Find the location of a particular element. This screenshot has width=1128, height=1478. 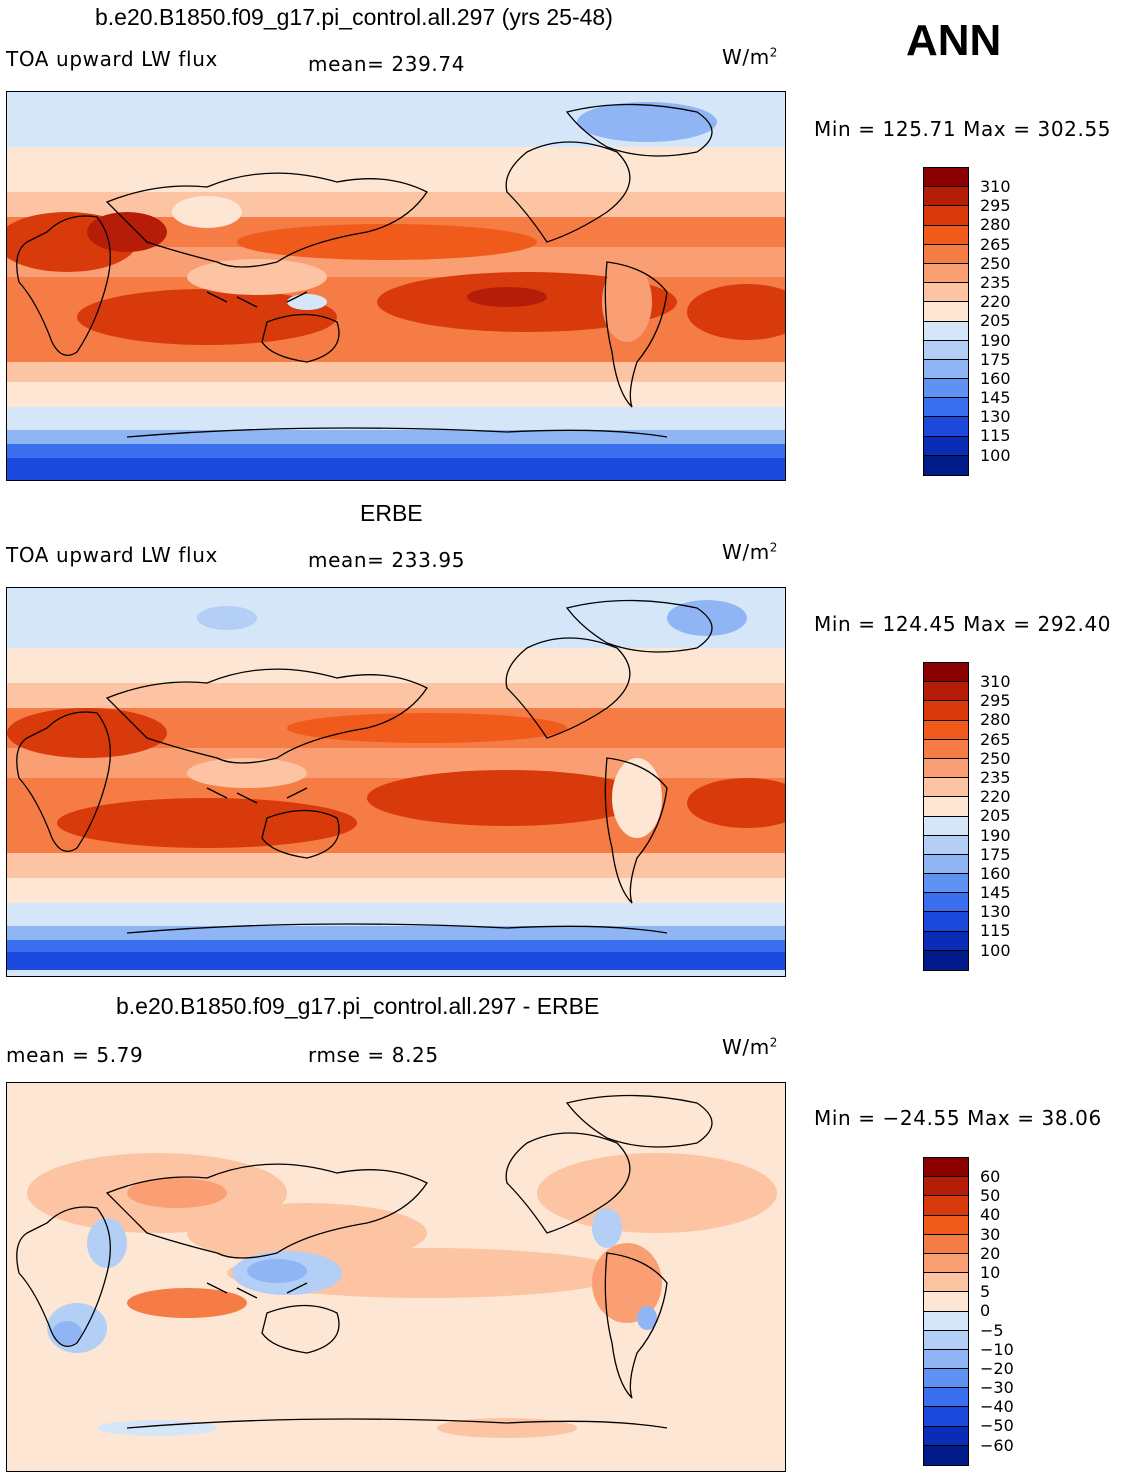

colorbar-tick-label: 20 is located at coordinates (990, 1253).